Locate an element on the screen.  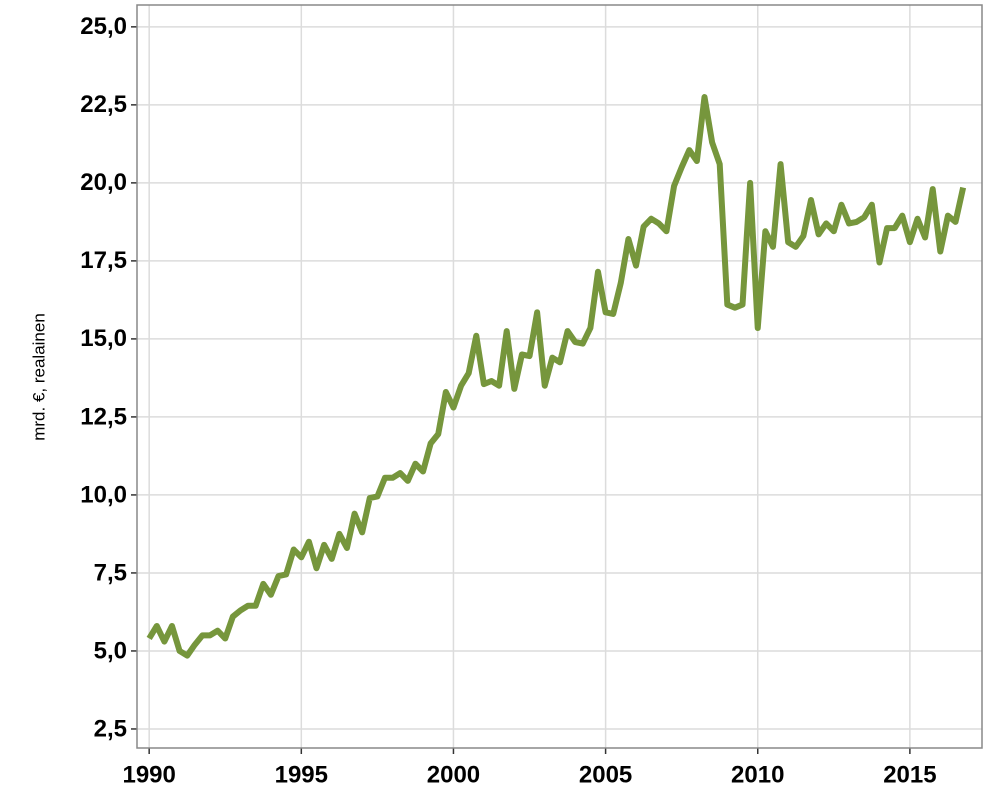
x-tick-label: 2010 is located at coordinates (757, 774).